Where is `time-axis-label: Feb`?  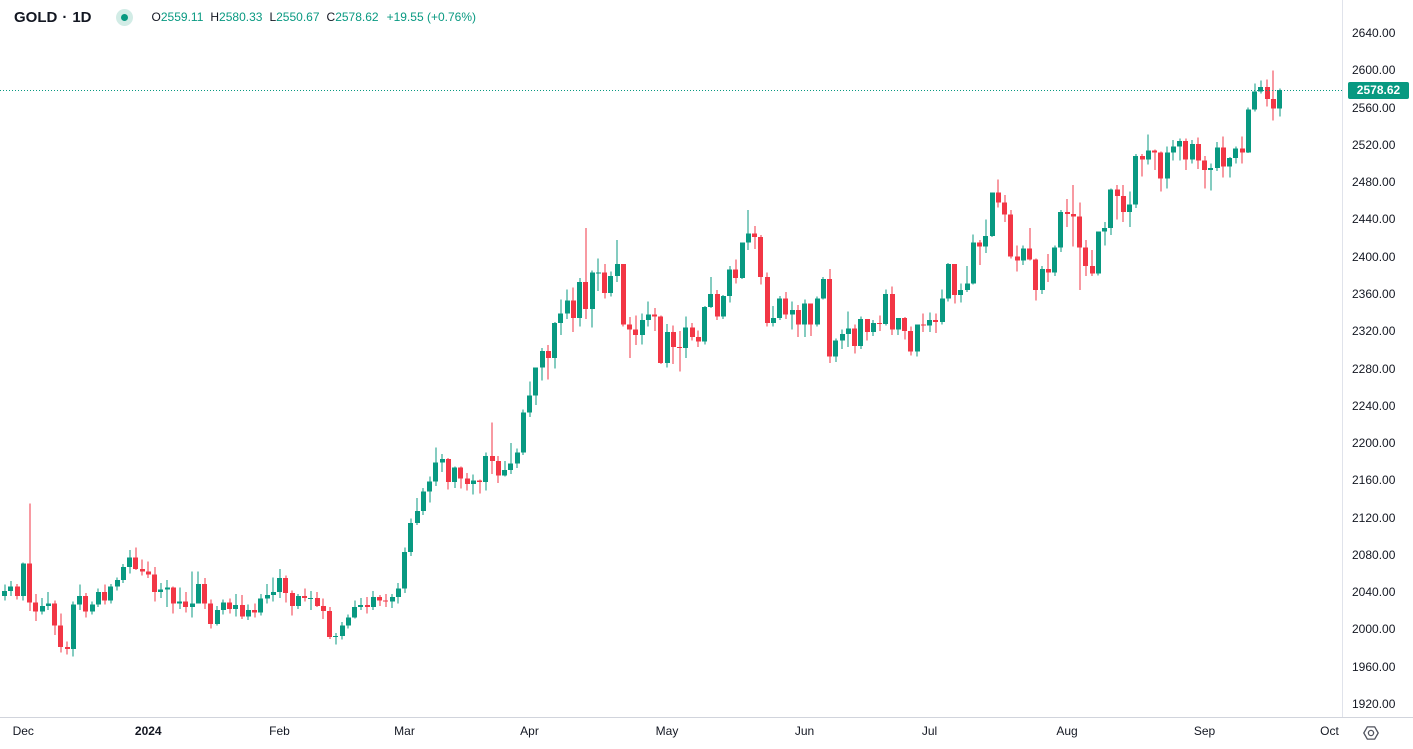
time-axis-label: Feb is located at coordinates (279, 731).